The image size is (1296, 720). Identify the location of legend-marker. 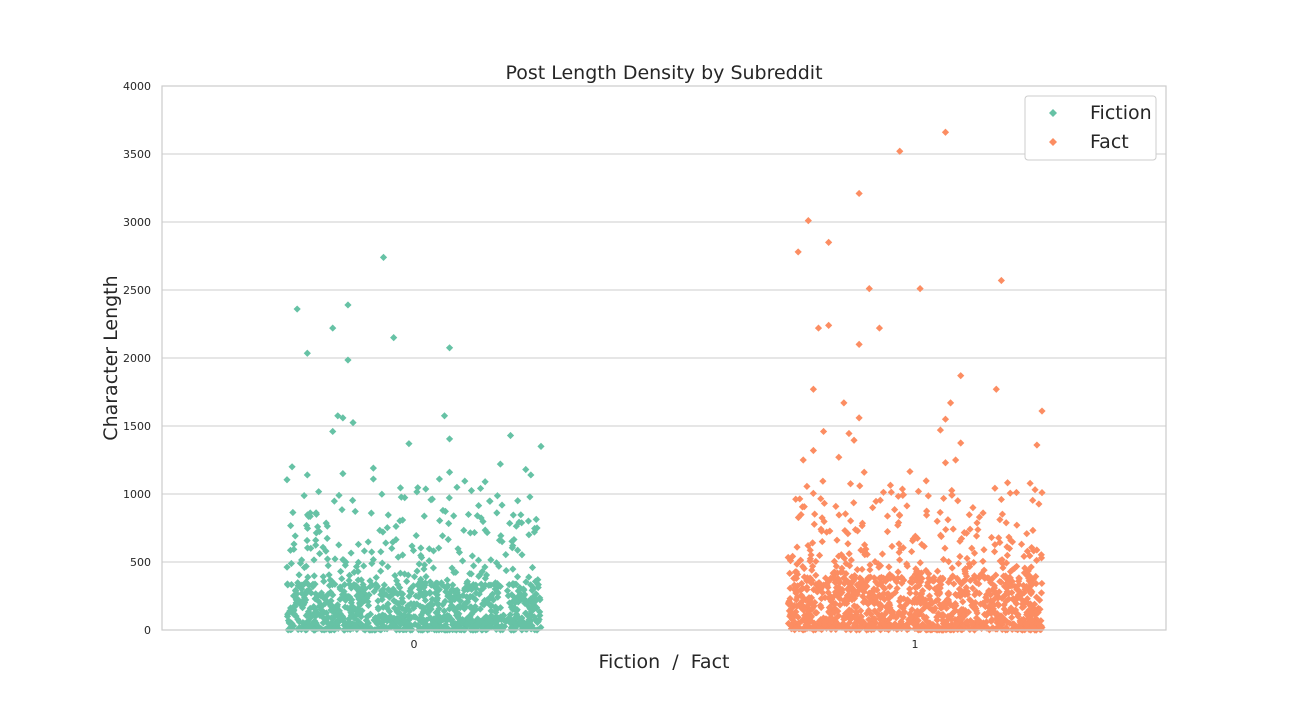
(1053, 142).